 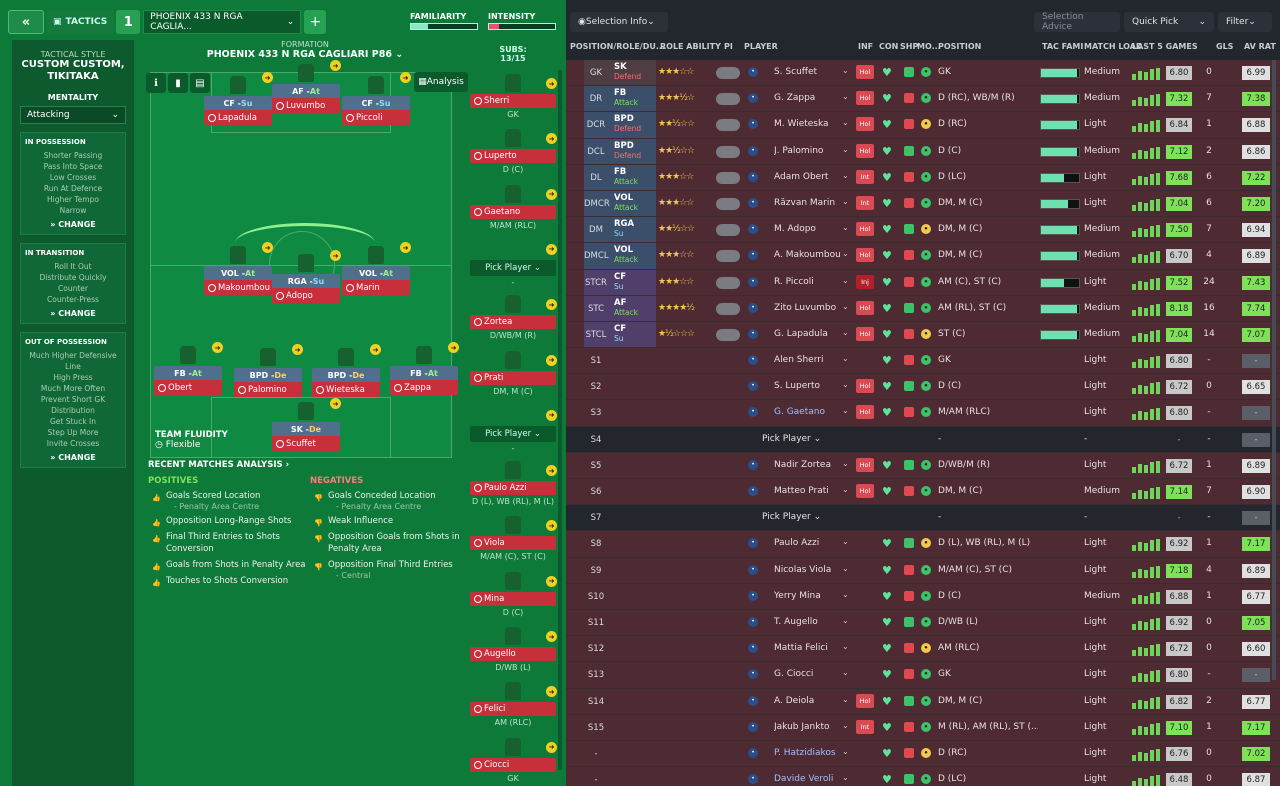 What do you see at coordinates (513, 598) in the screenshot?
I see `sub-name: Mina` at bounding box center [513, 598].